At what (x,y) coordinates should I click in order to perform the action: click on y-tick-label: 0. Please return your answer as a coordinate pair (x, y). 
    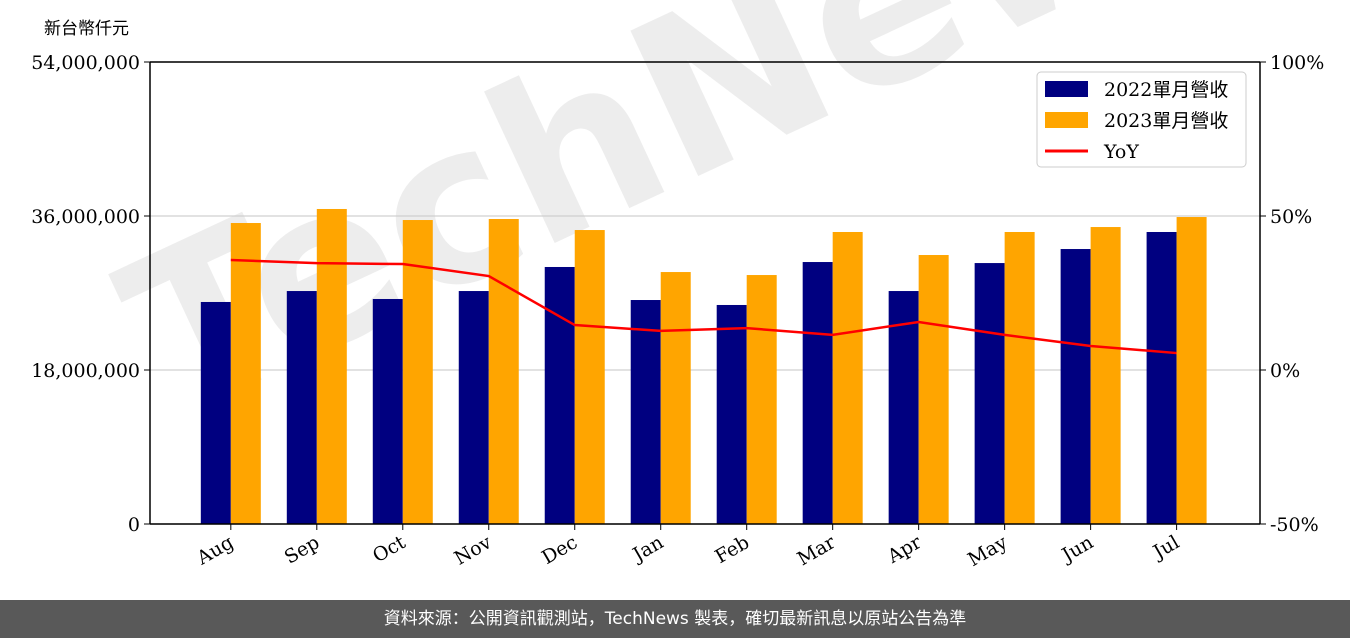
    Looking at the image, I should click on (134, 525).